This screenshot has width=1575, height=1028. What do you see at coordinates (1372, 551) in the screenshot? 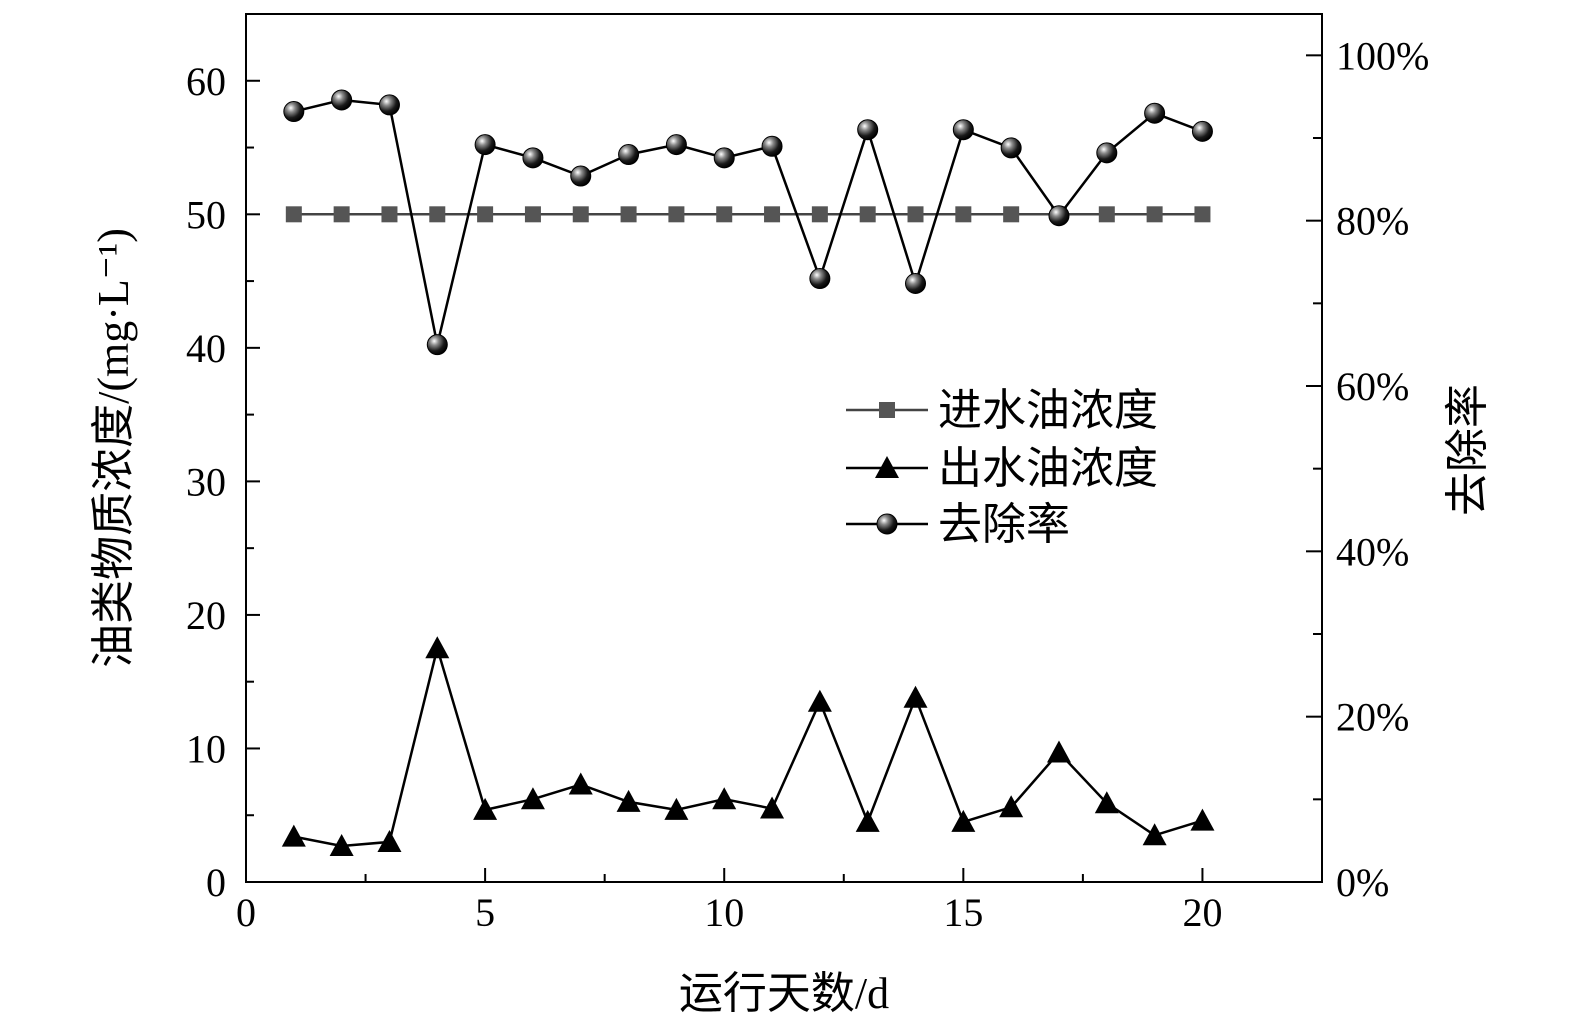
I see `y2-tick-label: 40%` at bounding box center [1372, 551].